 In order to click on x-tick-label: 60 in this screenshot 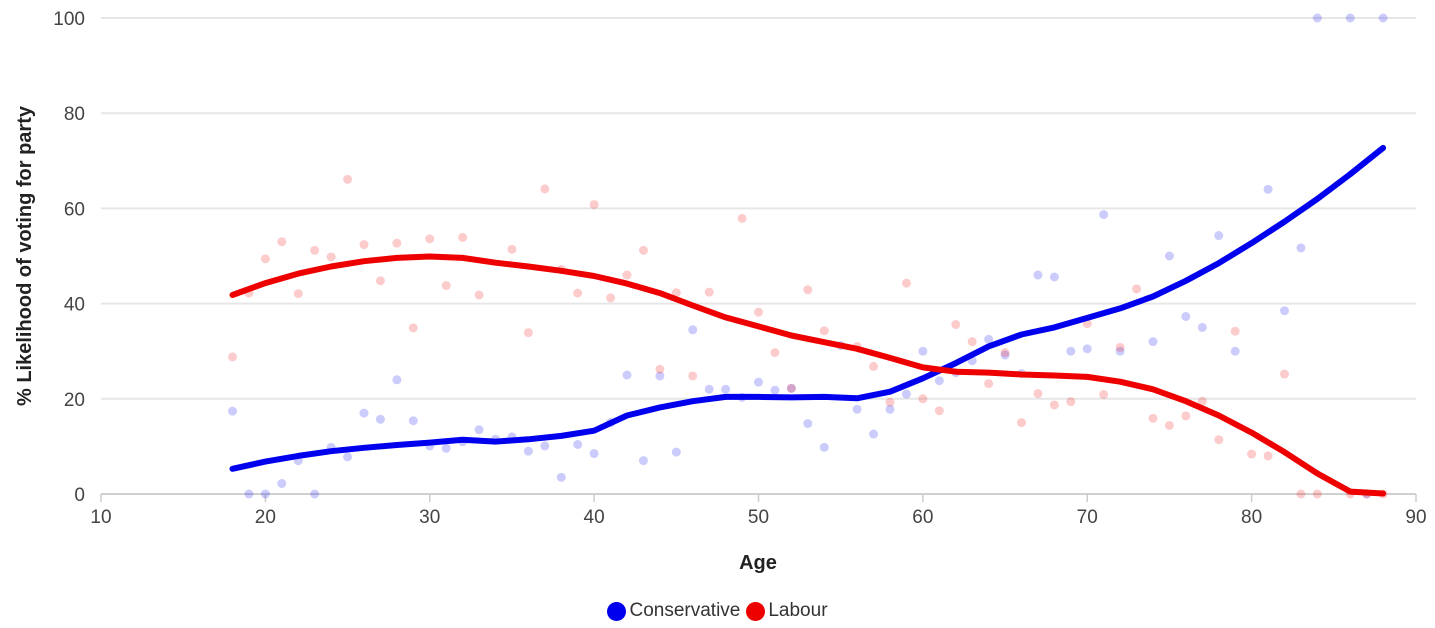, I will do `click(922, 517)`.